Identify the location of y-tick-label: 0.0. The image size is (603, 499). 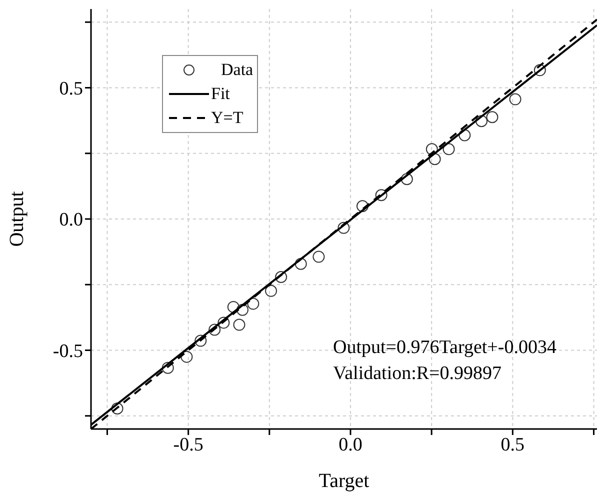
(71, 220).